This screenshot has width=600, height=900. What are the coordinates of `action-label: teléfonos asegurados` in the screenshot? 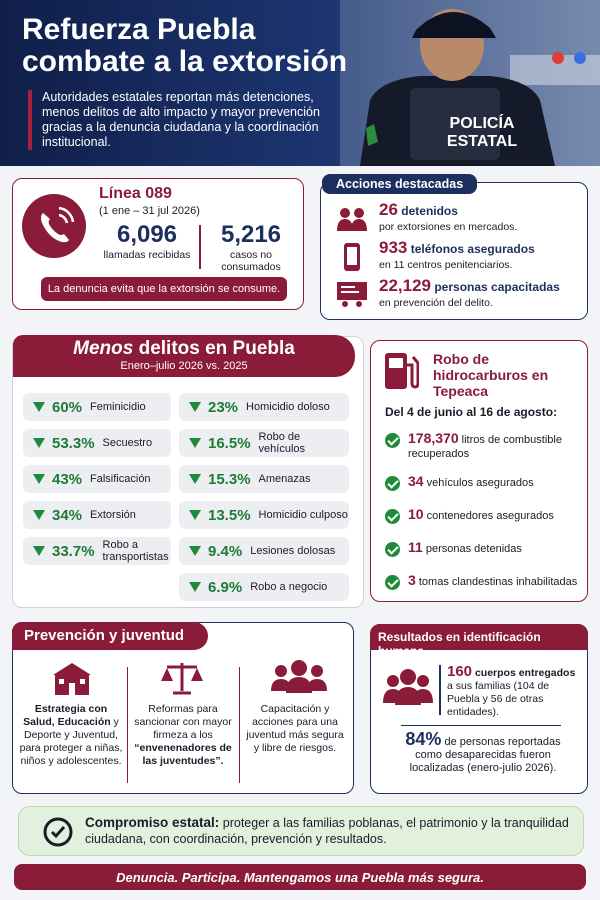 It's located at (472, 249).